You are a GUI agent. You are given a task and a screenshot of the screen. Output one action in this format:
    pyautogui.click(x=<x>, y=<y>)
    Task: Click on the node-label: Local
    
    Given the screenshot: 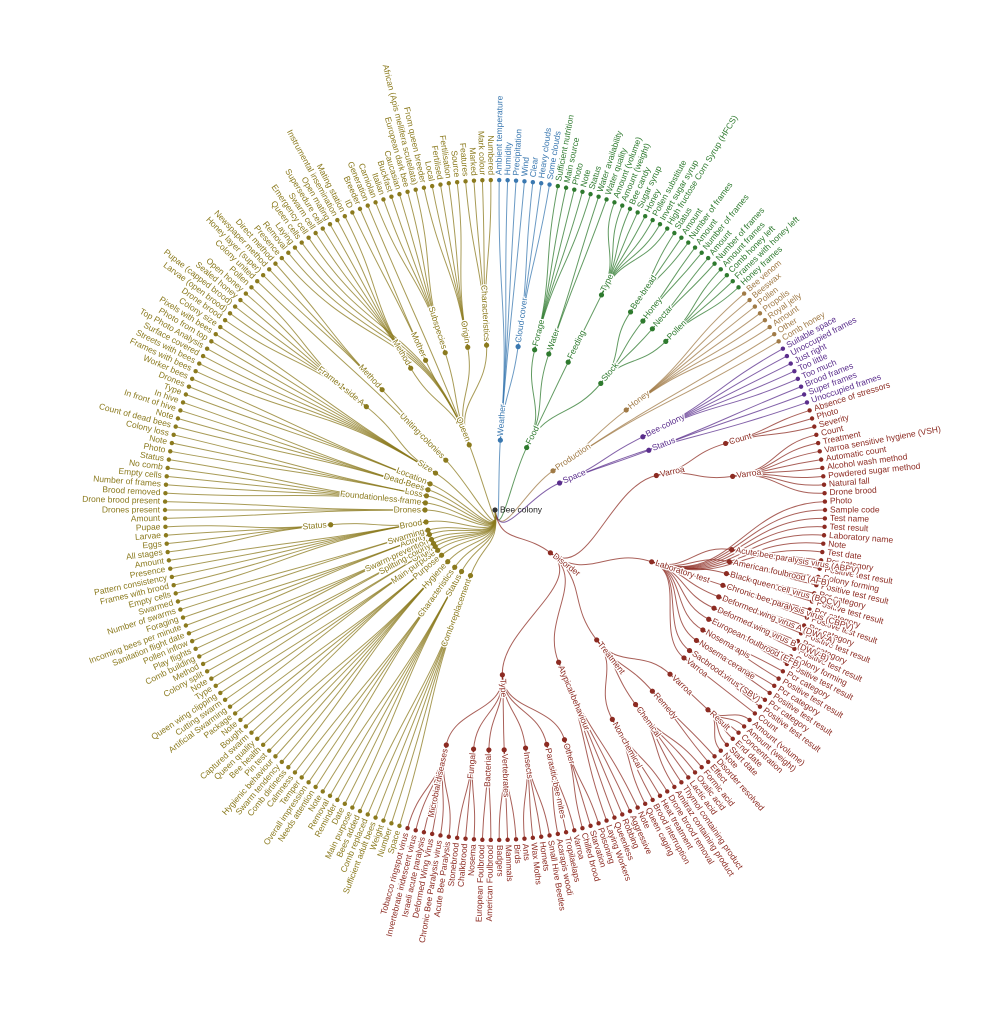 What is the action you would take?
    pyautogui.click(x=430, y=171)
    